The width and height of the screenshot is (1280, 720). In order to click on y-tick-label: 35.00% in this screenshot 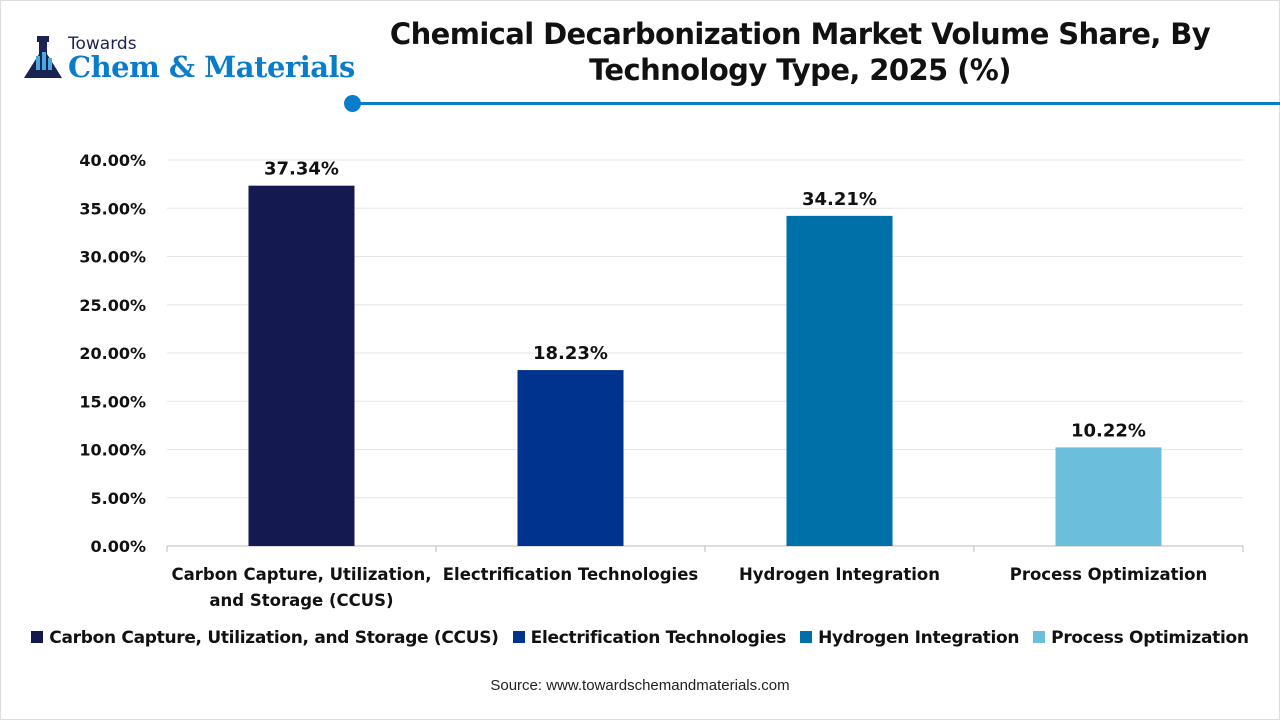, I will do `click(112, 208)`.